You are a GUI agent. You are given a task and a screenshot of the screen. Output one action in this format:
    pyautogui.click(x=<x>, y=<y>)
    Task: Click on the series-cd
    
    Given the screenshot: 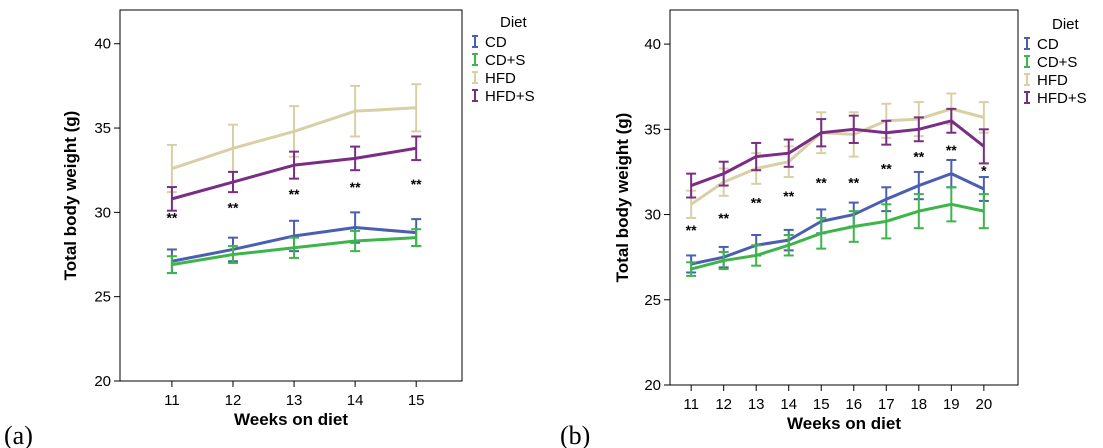 What is the action you would take?
    pyautogui.click(x=837, y=216)
    